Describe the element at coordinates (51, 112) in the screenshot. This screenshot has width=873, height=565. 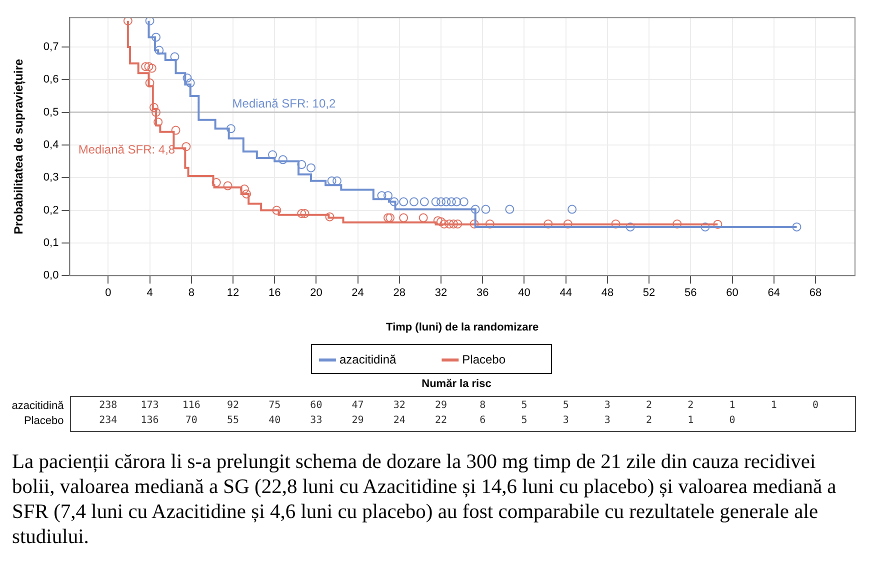
I see `y-tick-label: 0,5` at that location.